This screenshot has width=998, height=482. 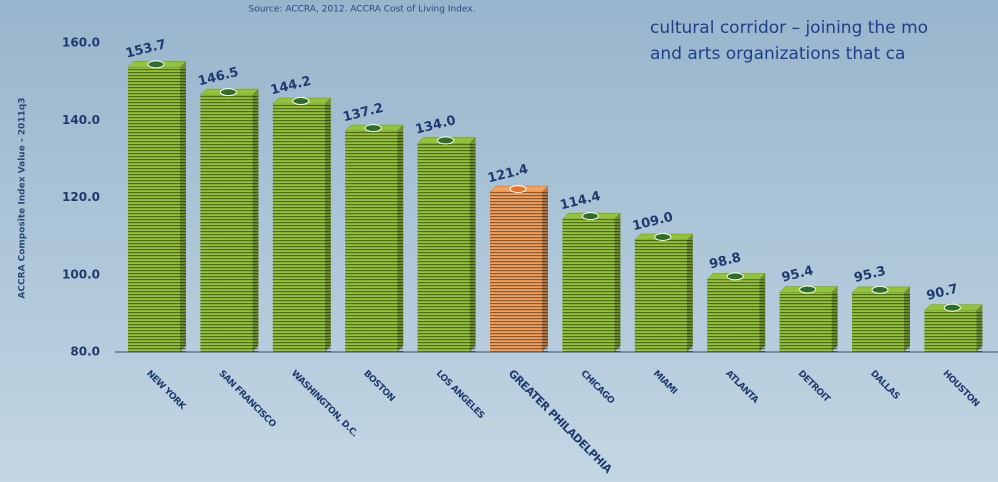 I want to click on y-tick-label: 140.0, so click(x=81, y=120).